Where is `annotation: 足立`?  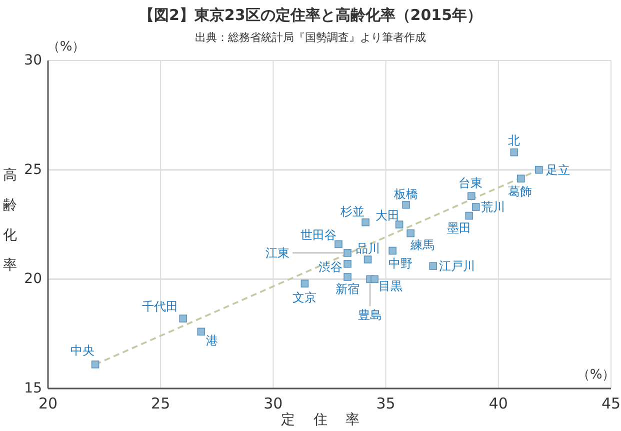 annotation: 足立 is located at coordinates (558, 169).